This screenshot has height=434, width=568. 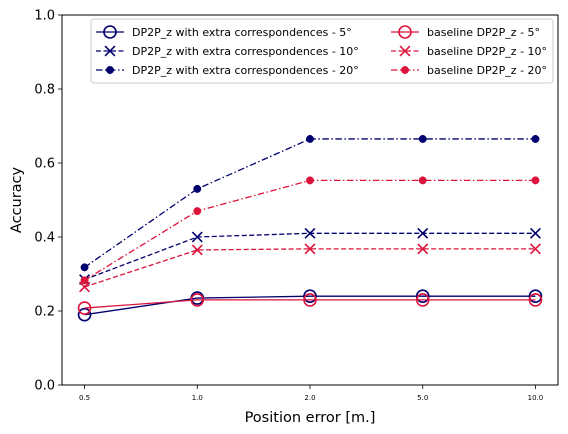 I want to click on legend-item: baseline DP2P_z - 10°, so click(x=469, y=51).